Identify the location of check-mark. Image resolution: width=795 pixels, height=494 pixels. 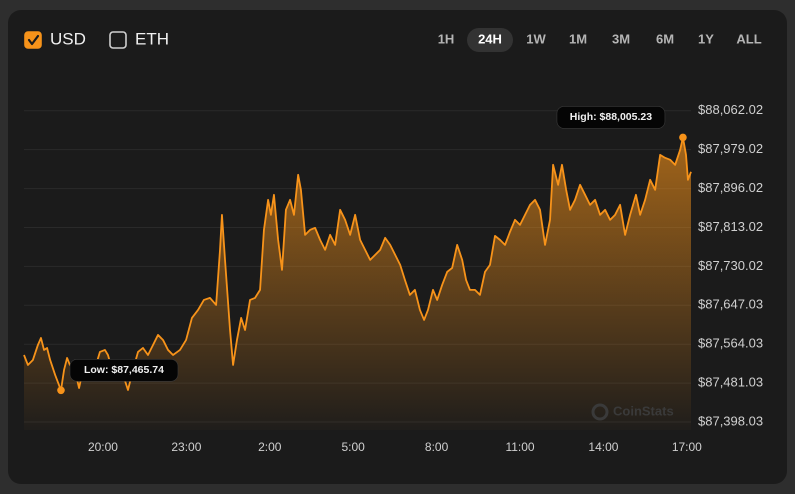
(33, 40).